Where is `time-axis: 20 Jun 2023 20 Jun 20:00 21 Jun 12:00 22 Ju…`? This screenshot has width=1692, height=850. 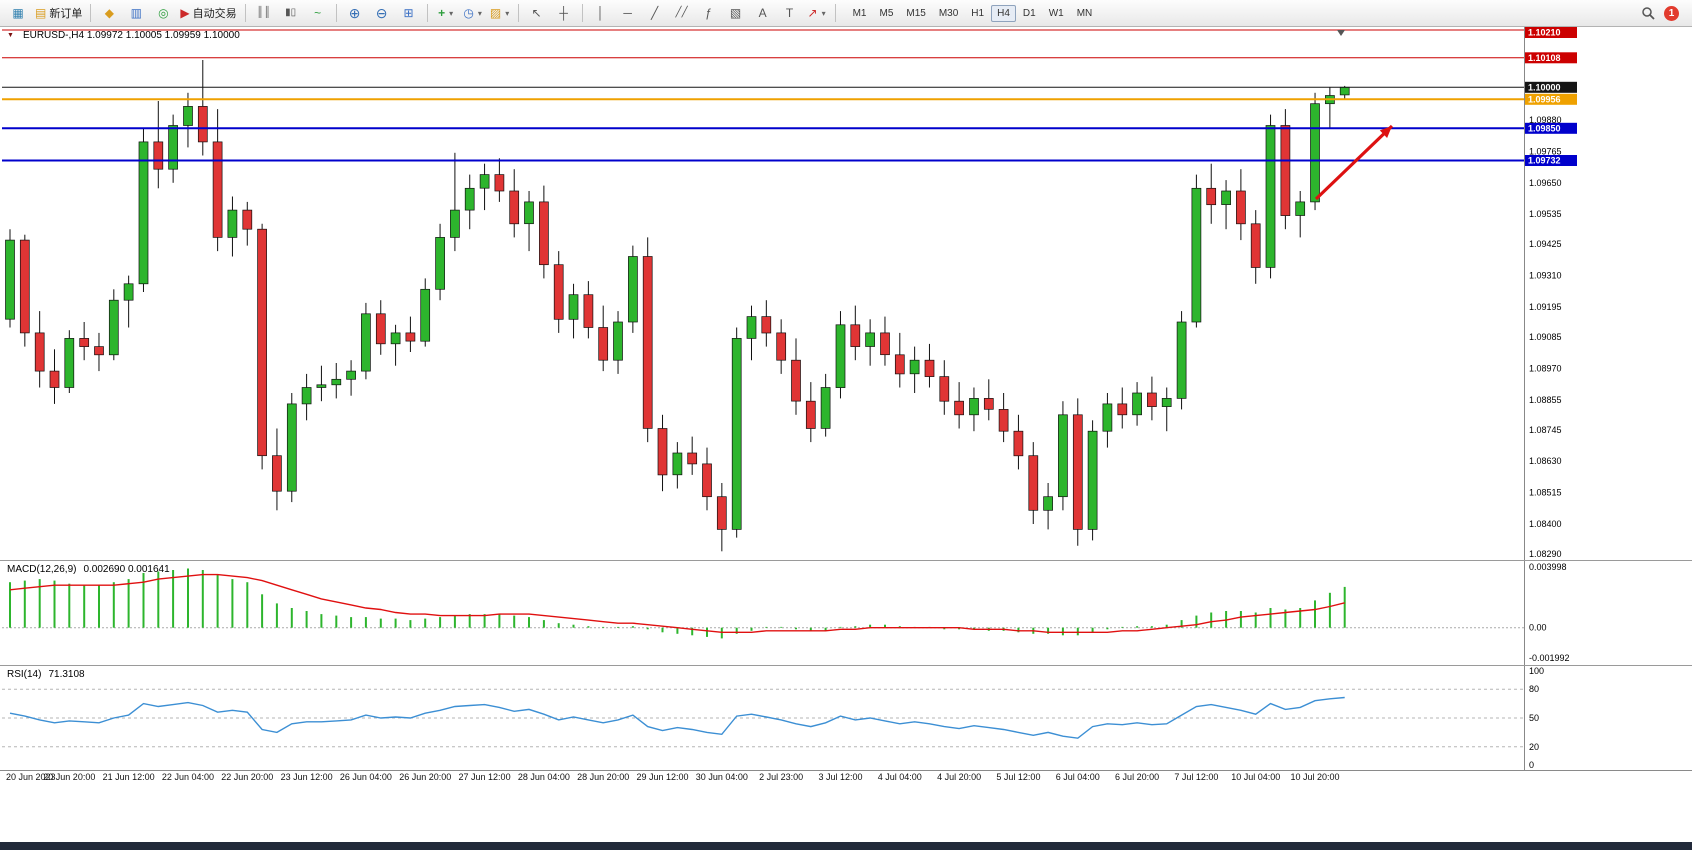 time-axis: 20 Jun 2023 20 Jun 20:00 21 Jun 12:00 22 Ju… is located at coordinates (846, 777).